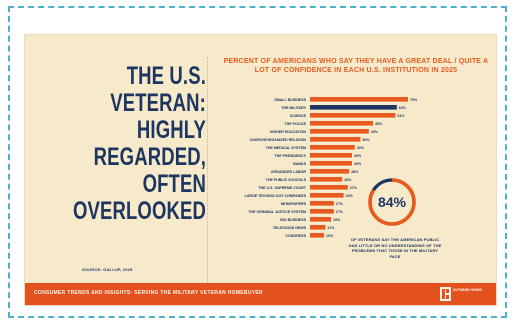  What do you see at coordinates (354, 188) in the screenshot?
I see `value-label: 27%` at bounding box center [354, 188].